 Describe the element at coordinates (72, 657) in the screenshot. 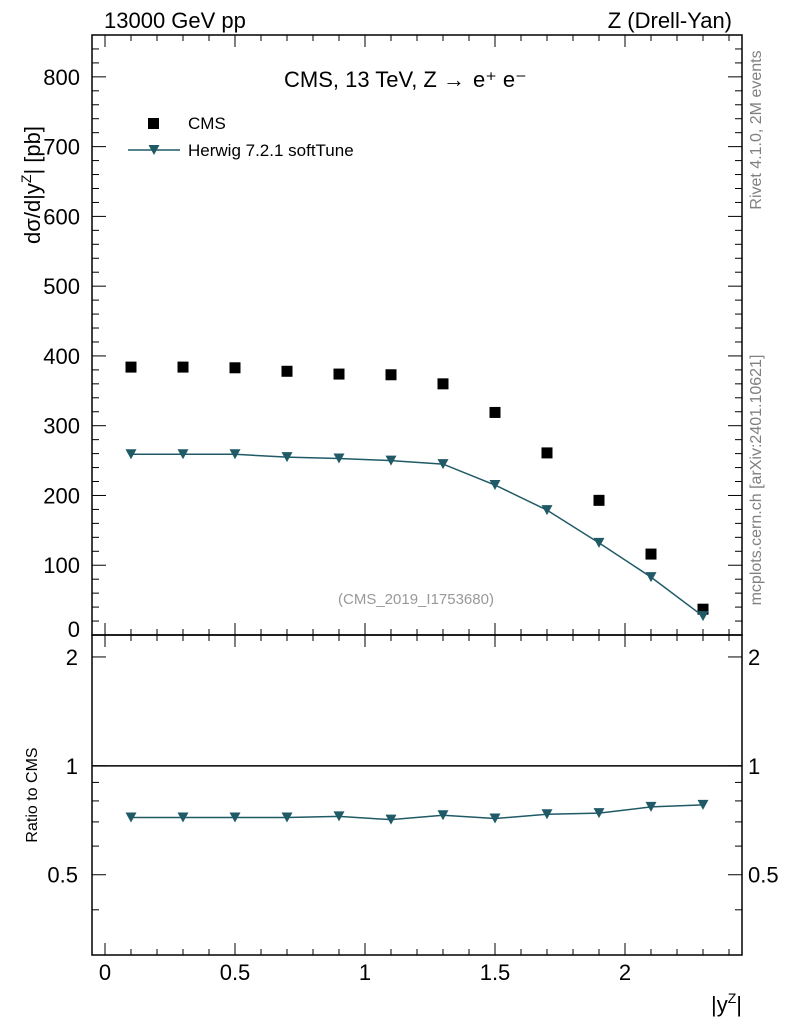

I see `ratio-tick-label-left: 2` at that location.